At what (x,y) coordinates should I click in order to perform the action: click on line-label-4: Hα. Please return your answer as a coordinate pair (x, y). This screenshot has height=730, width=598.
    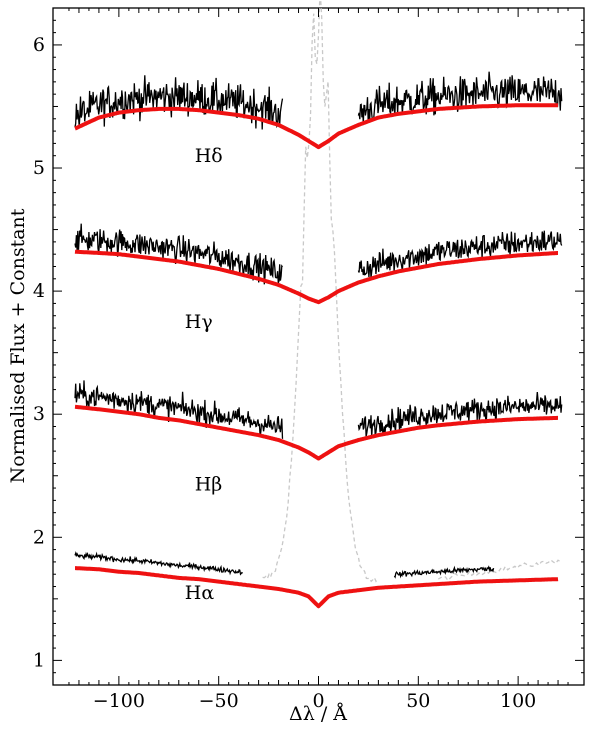
    Looking at the image, I should click on (200, 593).